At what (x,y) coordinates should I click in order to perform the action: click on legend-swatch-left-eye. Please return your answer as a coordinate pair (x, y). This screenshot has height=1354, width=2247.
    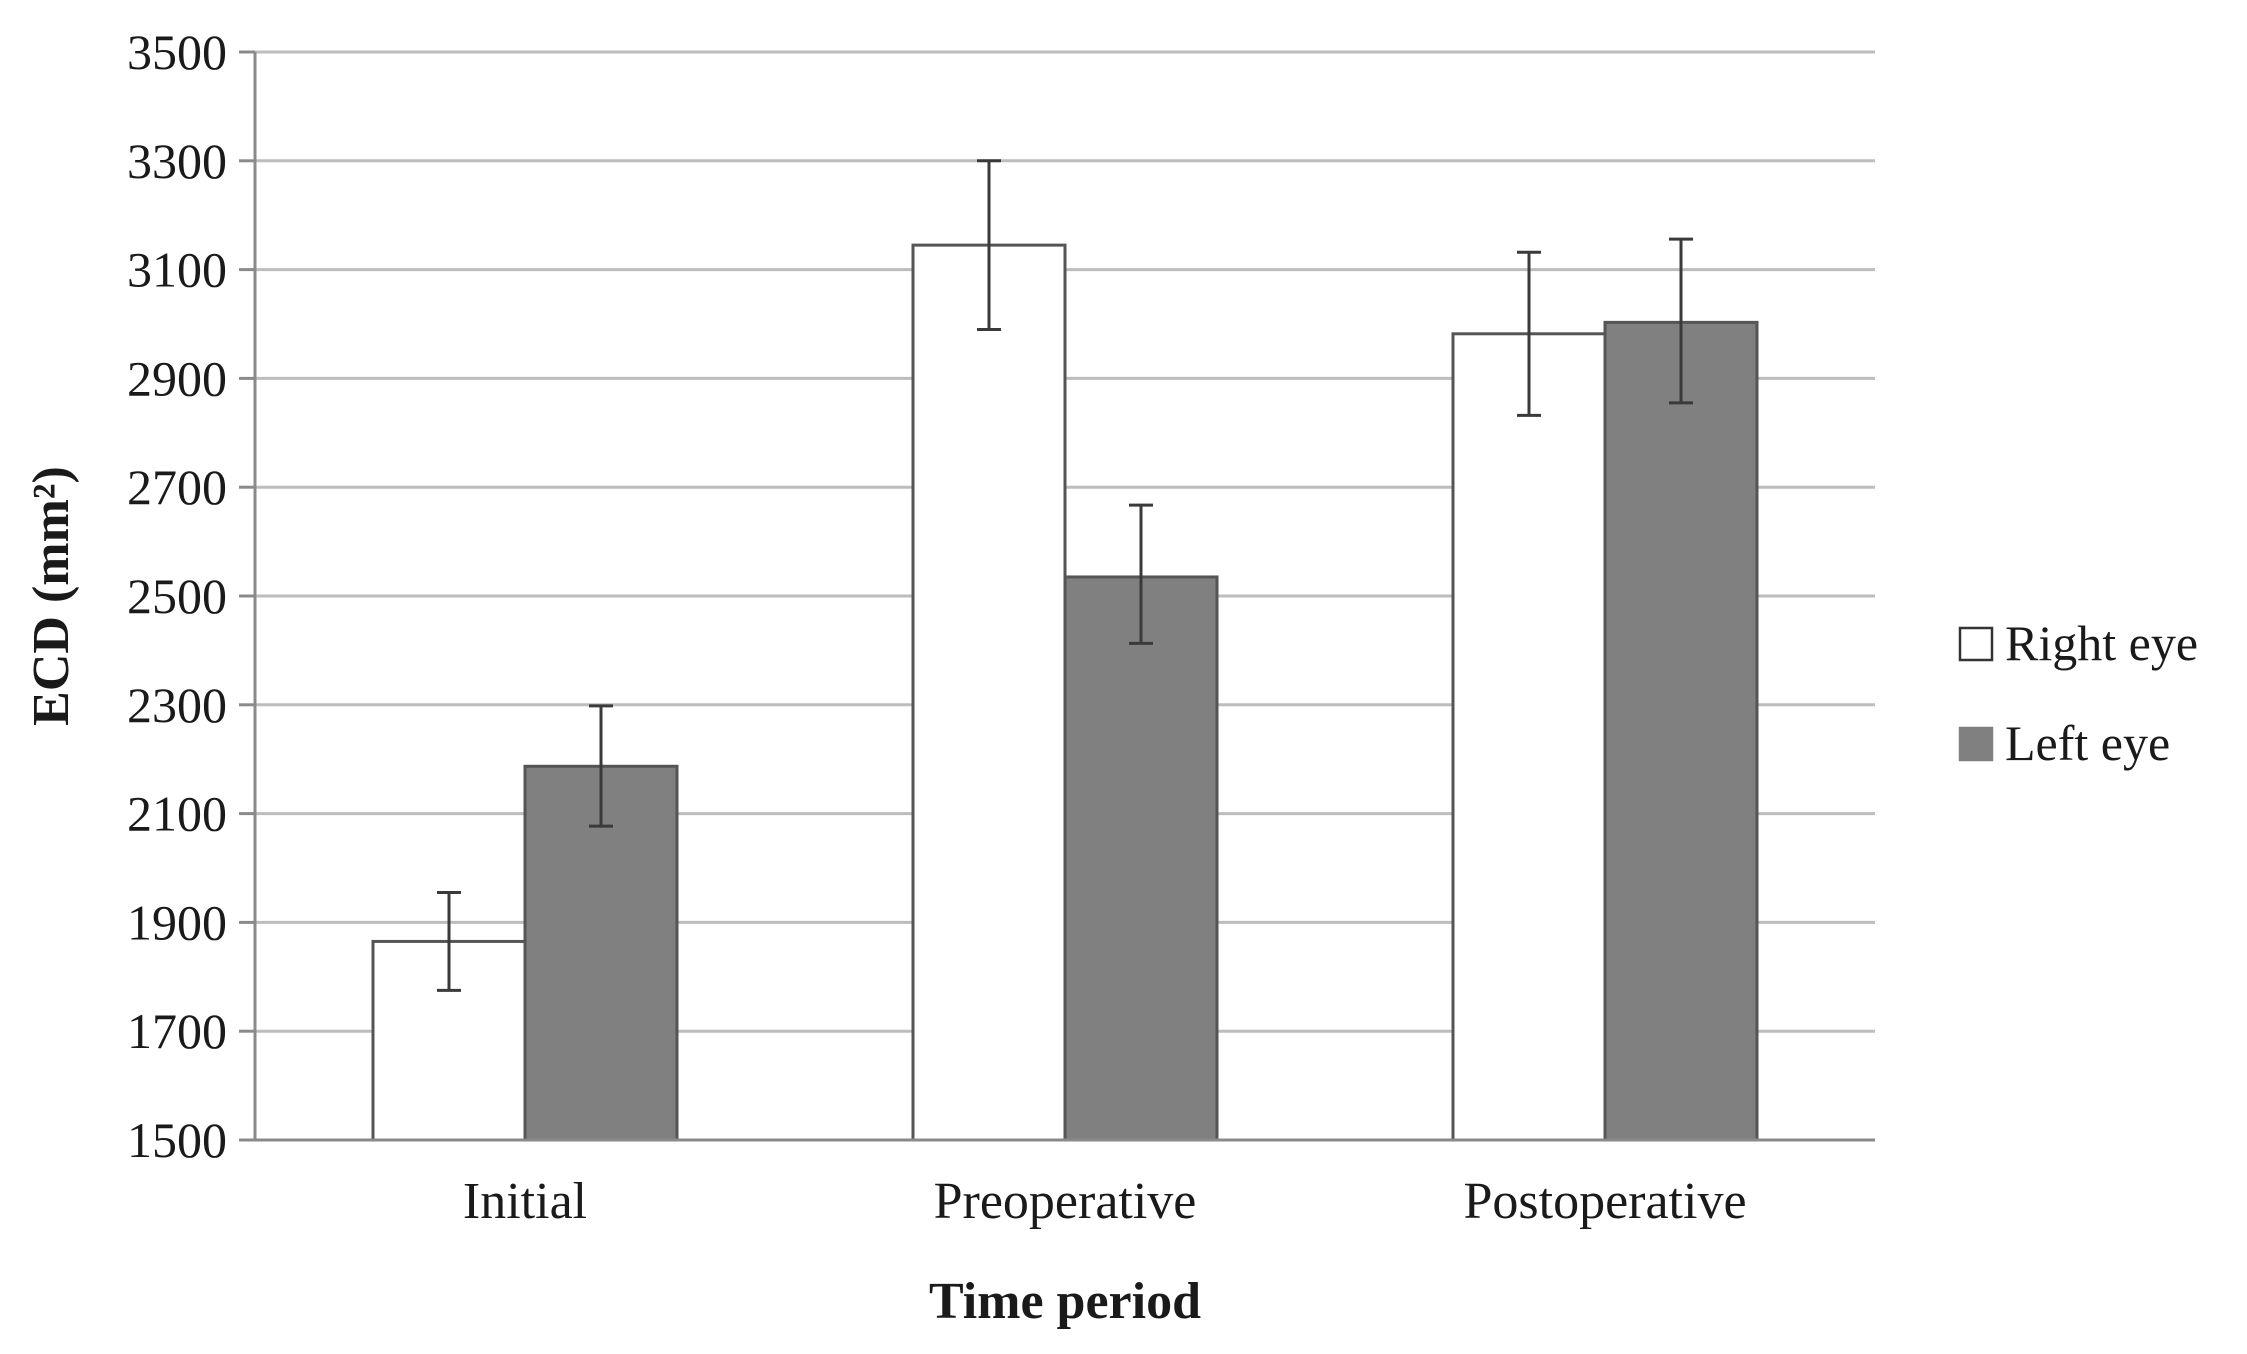
    Looking at the image, I should click on (1976, 744).